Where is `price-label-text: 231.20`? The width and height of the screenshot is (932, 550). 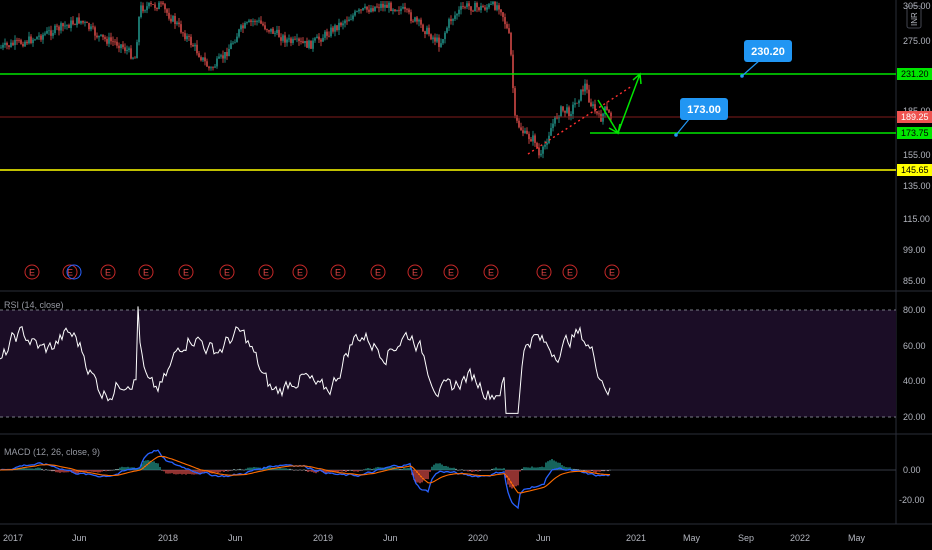
price-label-text: 231.20 is located at coordinates (915, 74).